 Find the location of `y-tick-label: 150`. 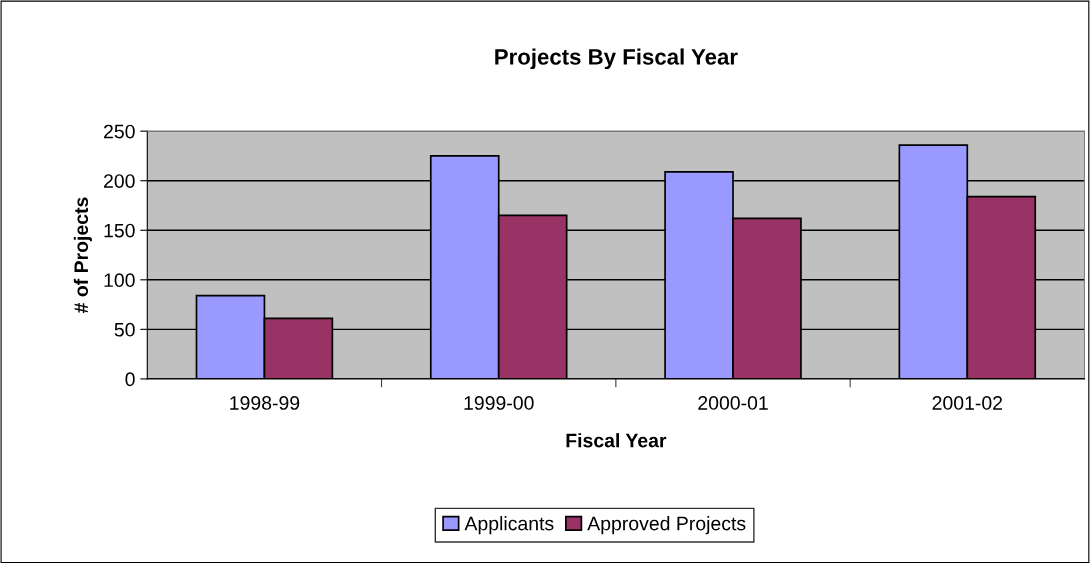

y-tick-label: 150 is located at coordinates (119, 230).